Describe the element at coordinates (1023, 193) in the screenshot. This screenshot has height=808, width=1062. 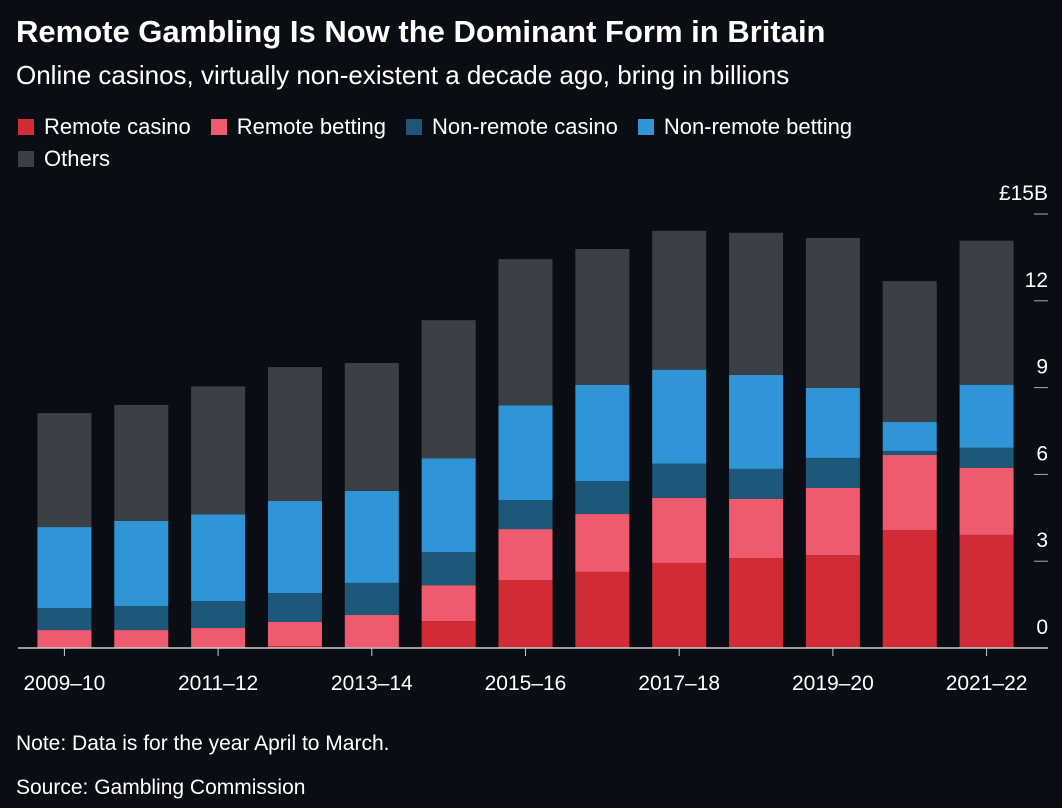
I see `y-tick-label: £15B` at that location.